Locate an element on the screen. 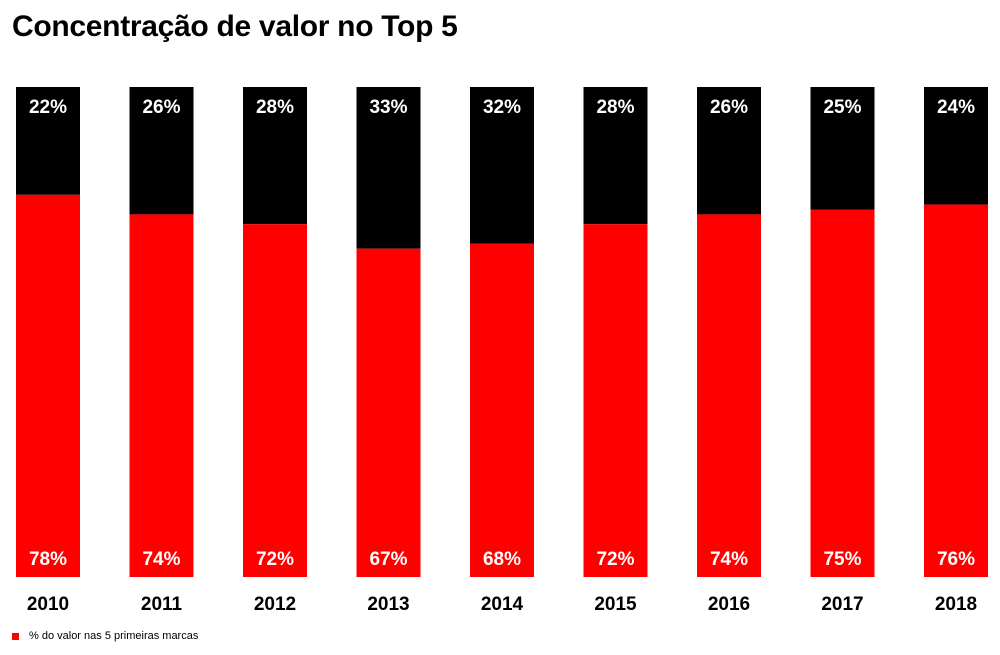 The width and height of the screenshot is (1000, 655). x-tick-label-2015: 2015 is located at coordinates (615, 604).